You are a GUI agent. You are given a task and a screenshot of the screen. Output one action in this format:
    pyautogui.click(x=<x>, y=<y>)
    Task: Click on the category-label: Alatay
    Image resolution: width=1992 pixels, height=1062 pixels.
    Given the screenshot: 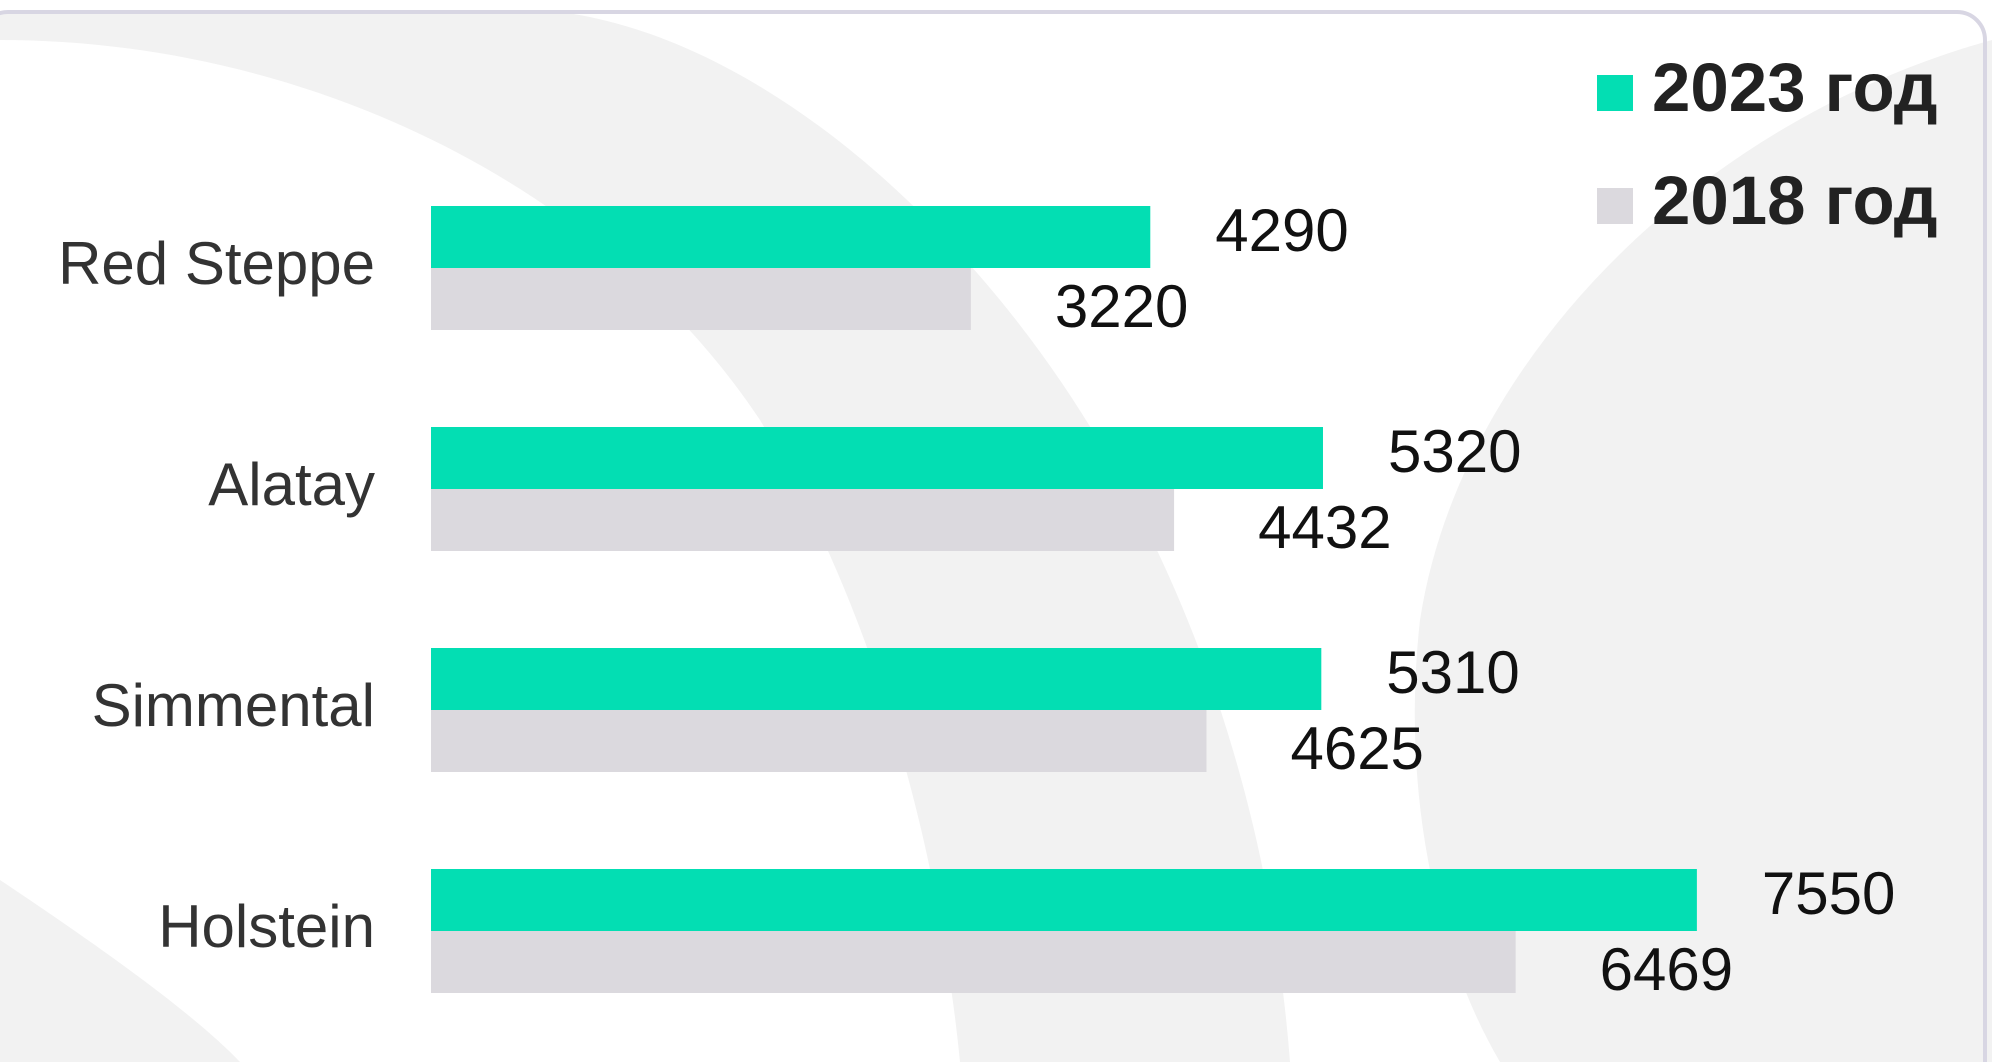 What is the action you would take?
    pyautogui.click(x=291, y=484)
    